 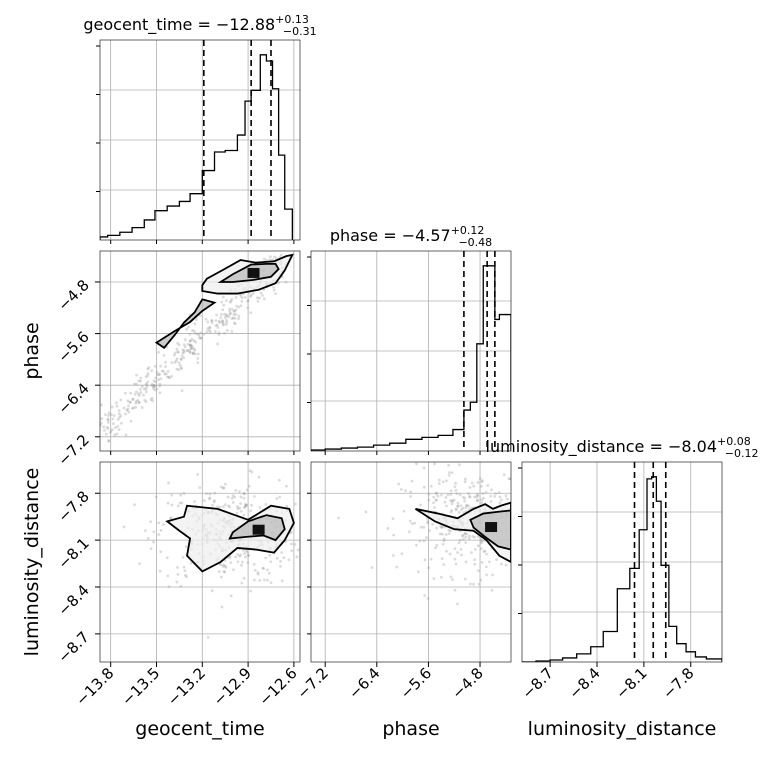 I want to click on axes-frame-luminosity_distance, so click(x=622, y=562).